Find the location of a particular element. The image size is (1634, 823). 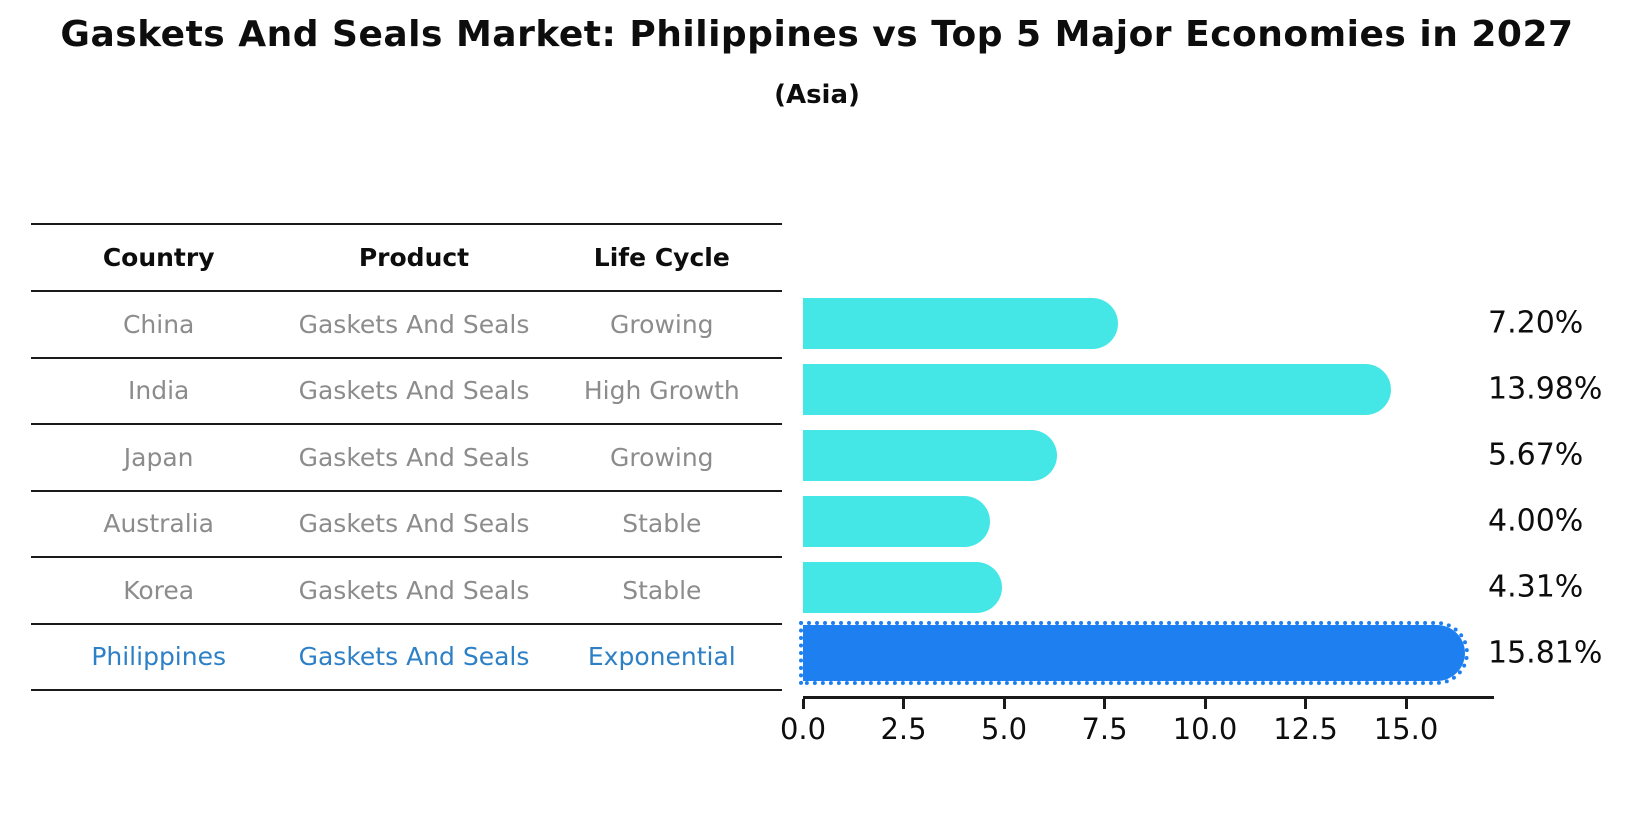

bar-japan is located at coordinates (930, 455).